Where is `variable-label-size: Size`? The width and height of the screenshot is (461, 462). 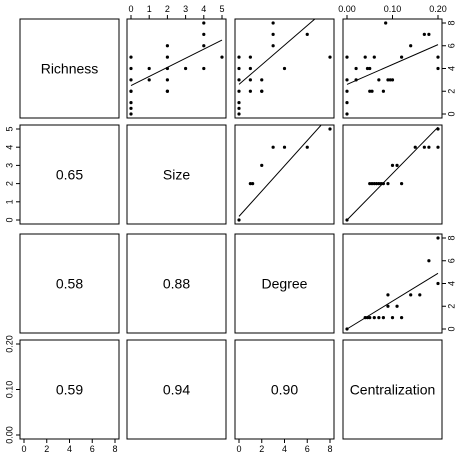 variable-label-size: Size is located at coordinates (176, 175).